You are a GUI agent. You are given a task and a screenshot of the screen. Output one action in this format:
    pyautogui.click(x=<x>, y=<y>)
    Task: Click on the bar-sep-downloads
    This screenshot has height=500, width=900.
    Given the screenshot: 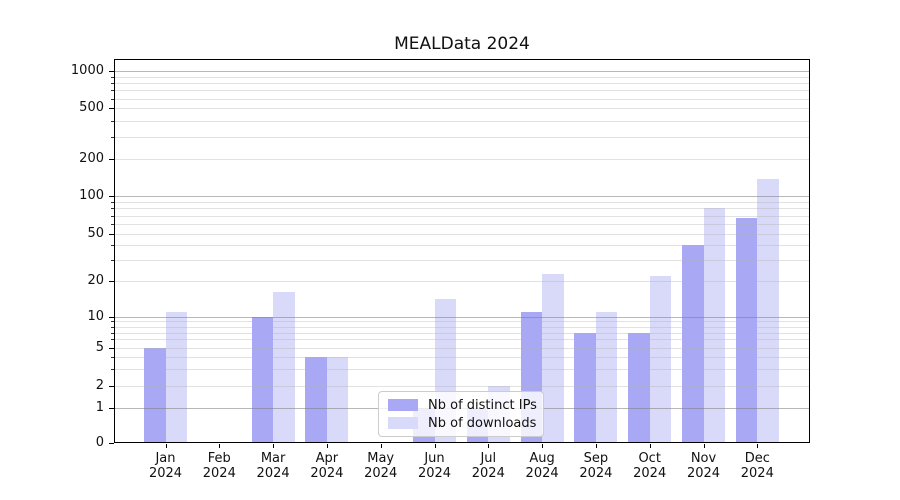 What is the action you would take?
    pyautogui.click(x=606, y=377)
    